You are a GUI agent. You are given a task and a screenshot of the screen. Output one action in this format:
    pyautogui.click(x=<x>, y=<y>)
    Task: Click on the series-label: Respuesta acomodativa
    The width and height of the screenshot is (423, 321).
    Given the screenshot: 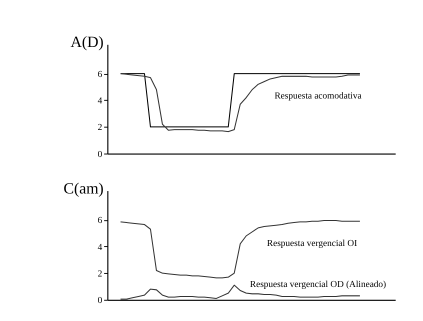 What is the action you would take?
    pyautogui.click(x=318, y=96)
    